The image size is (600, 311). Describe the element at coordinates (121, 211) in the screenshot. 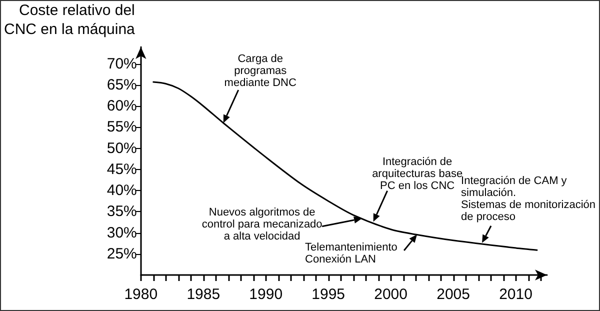

I see `y-tick-label: 35%` at that location.